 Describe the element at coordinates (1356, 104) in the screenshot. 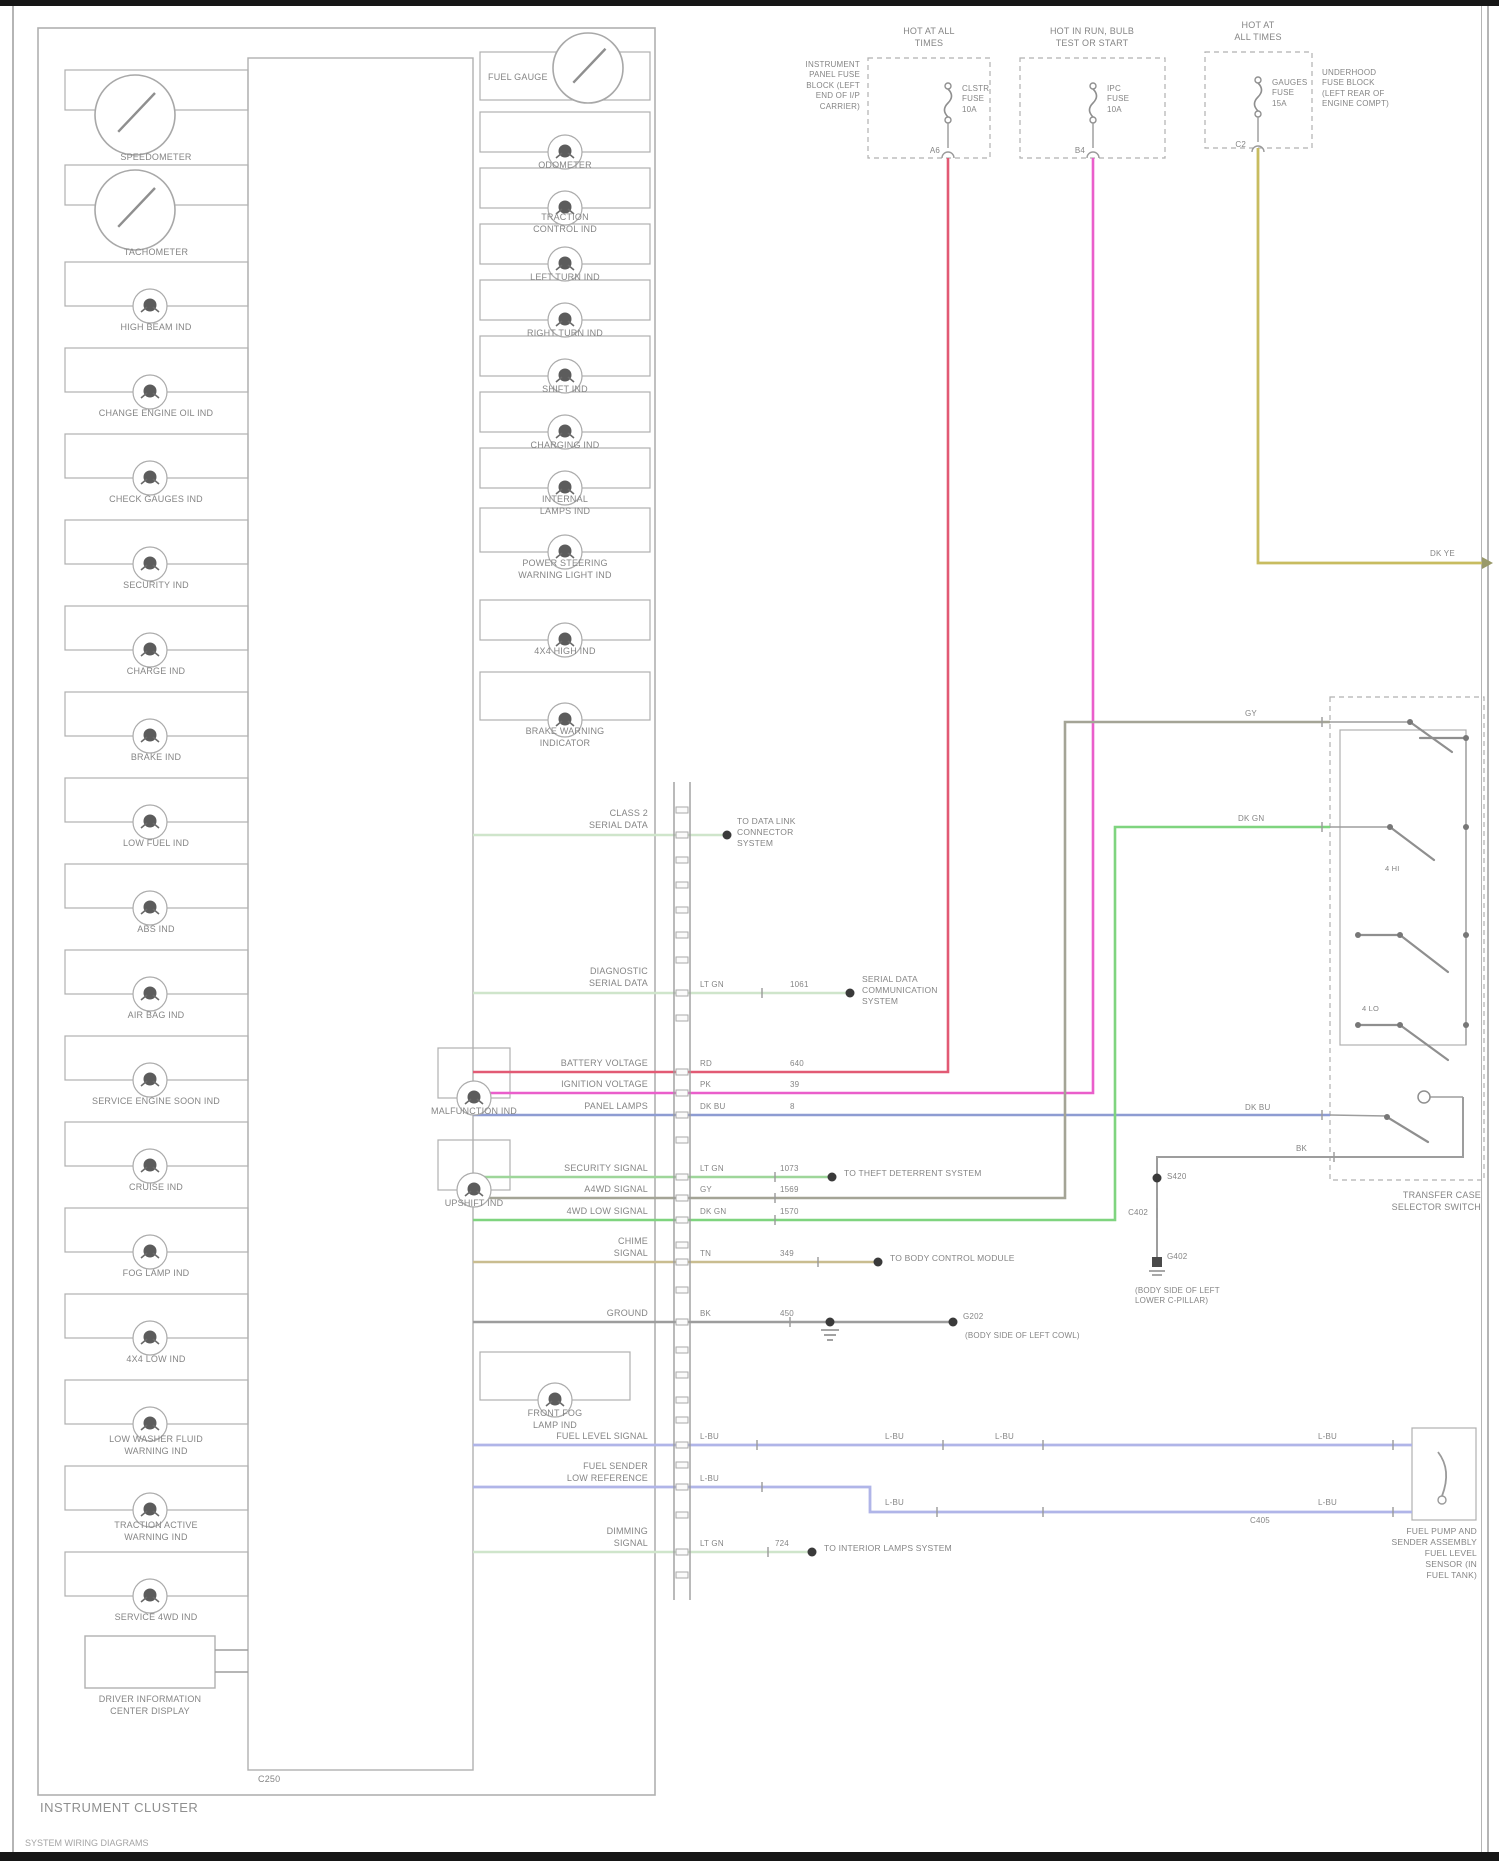

I see `label-fuse-c-side-line-3: ENGINE COMPT)` at that location.